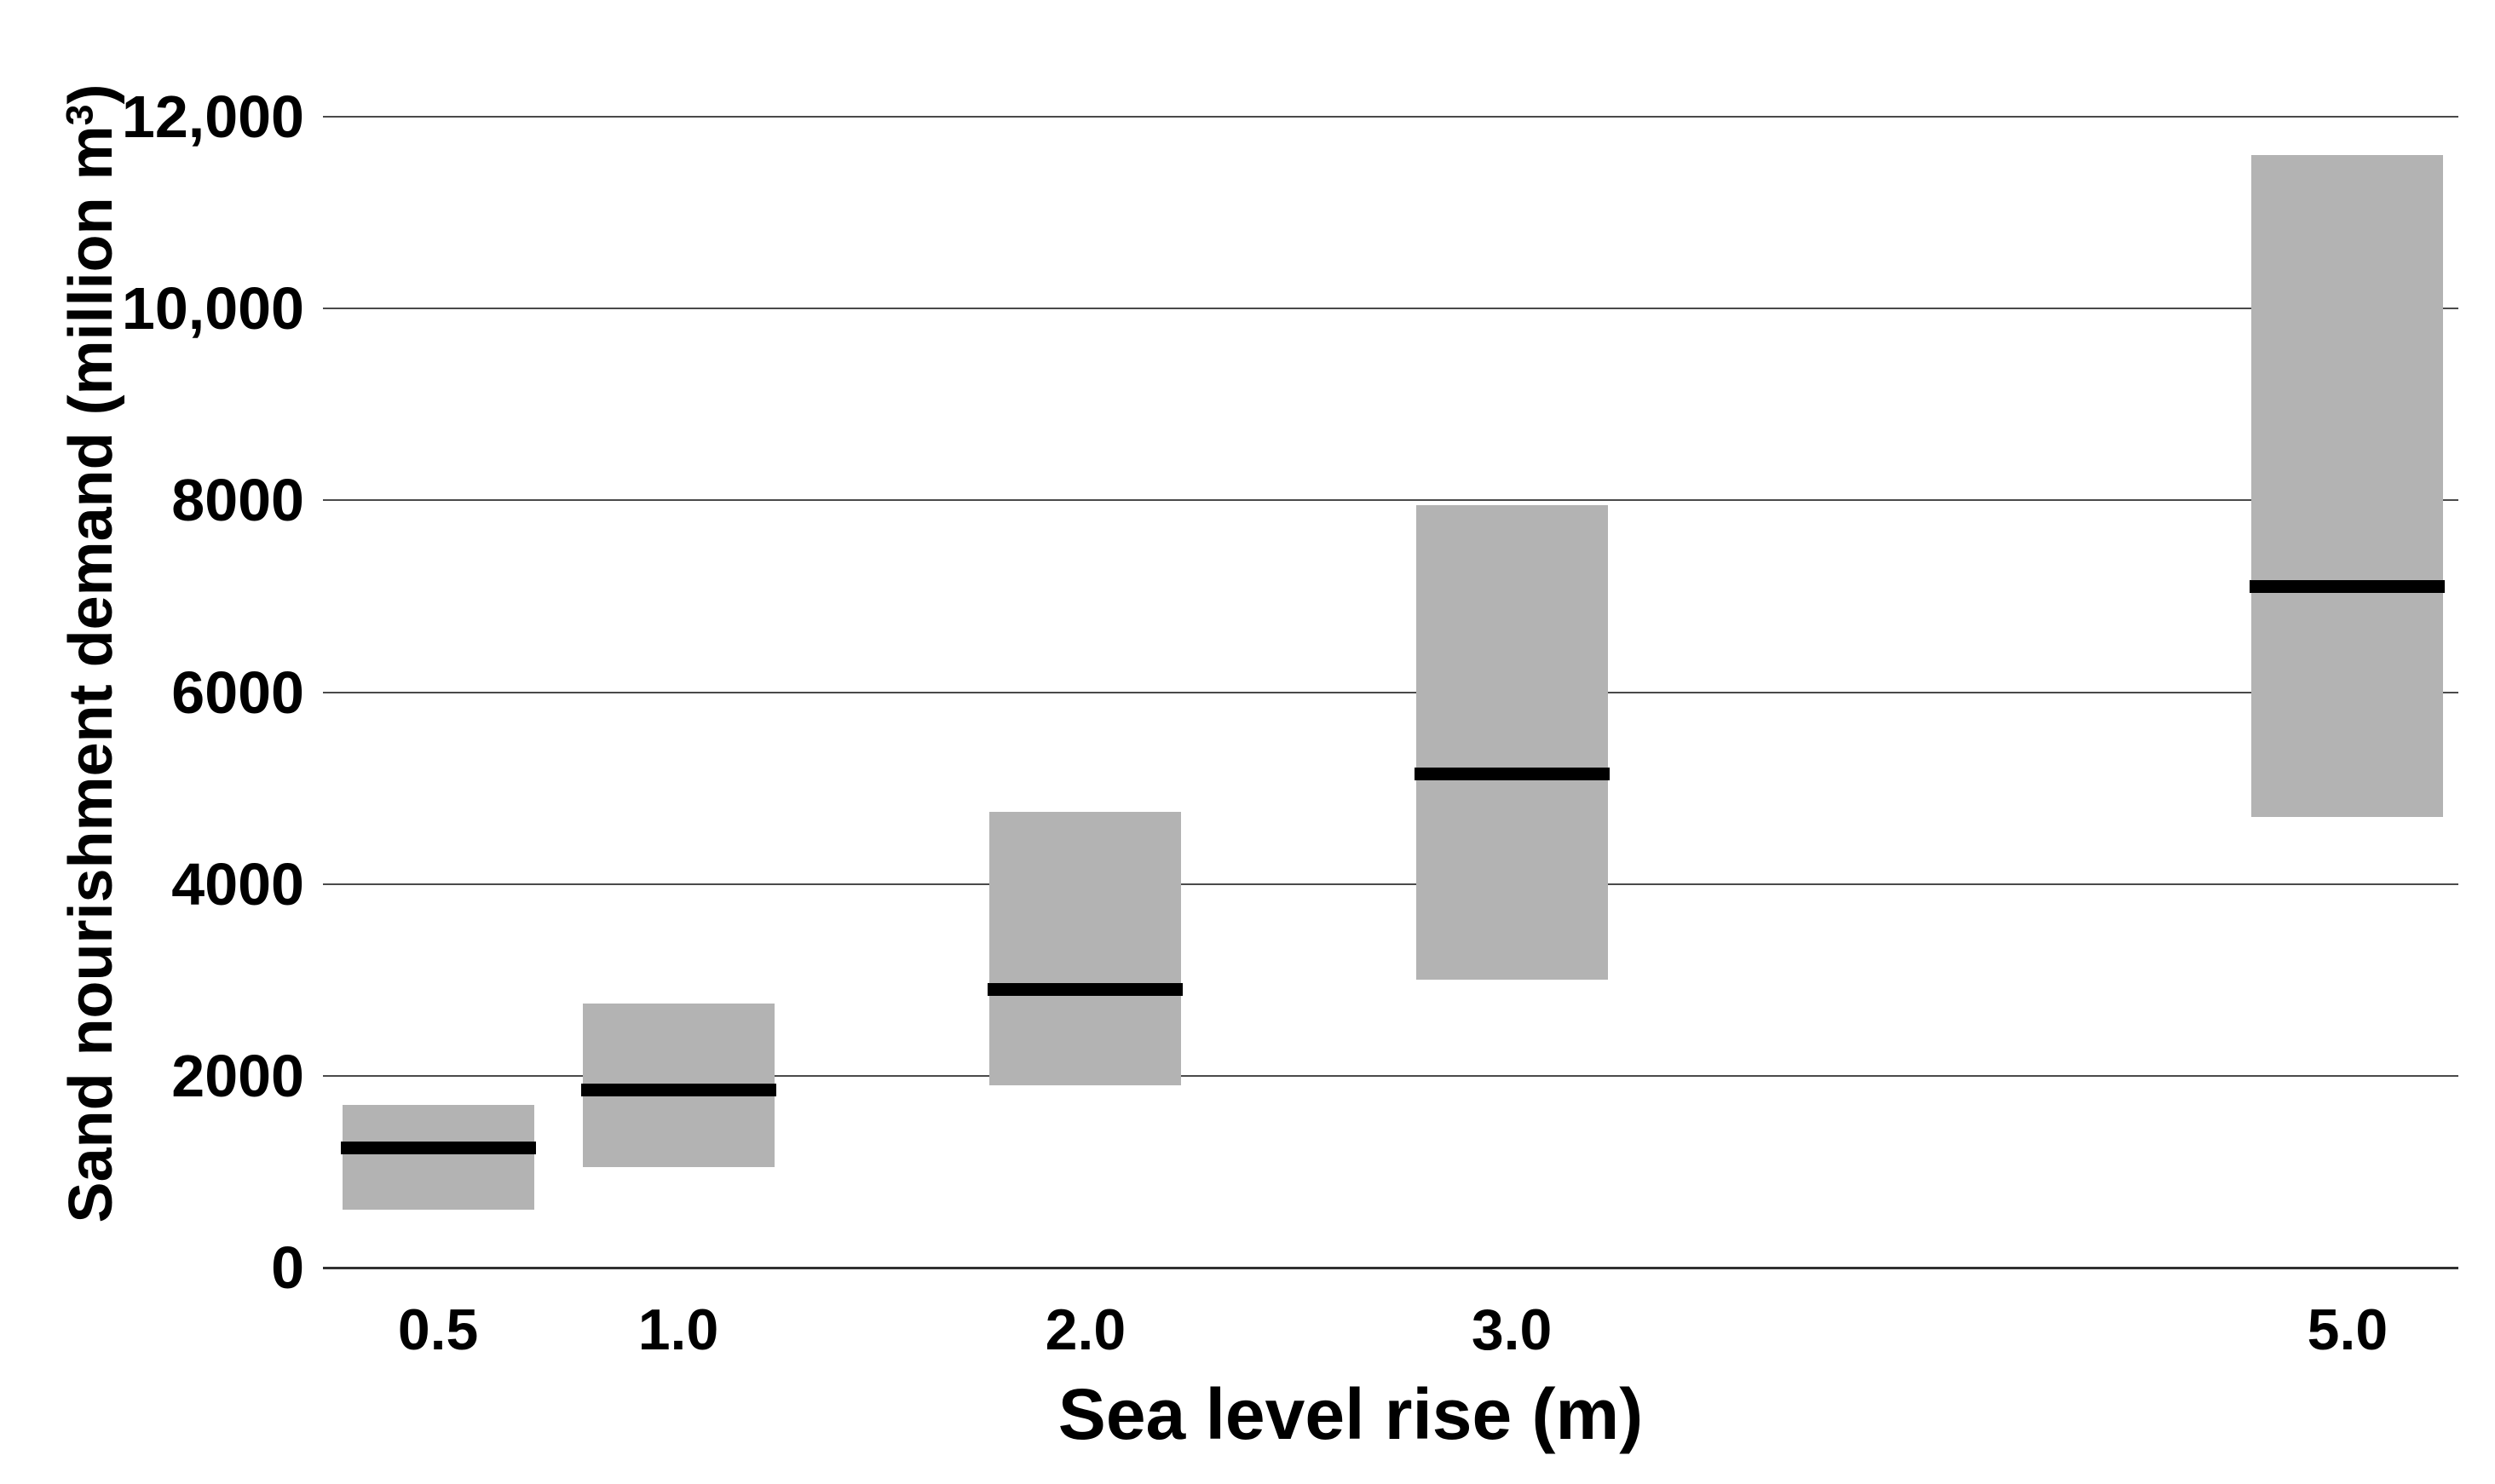  I want to click on y-tick-label: 10,000, so click(212, 308).